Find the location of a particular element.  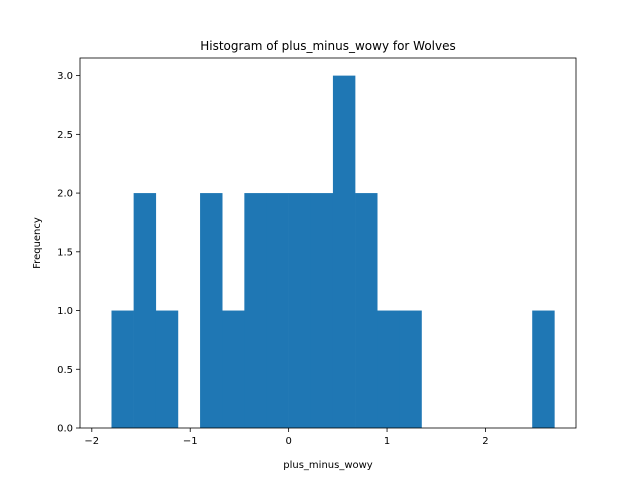

y-tick-label: 2.5 is located at coordinates (65, 135).